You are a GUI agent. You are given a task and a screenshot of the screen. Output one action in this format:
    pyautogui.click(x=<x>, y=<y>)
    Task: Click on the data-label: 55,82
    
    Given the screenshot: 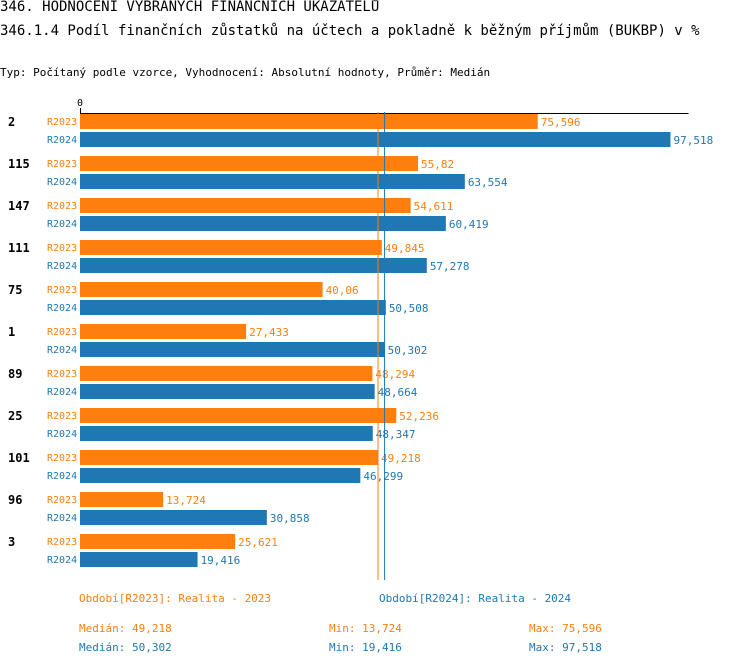 What is the action you would take?
    pyautogui.click(x=437, y=164)
    